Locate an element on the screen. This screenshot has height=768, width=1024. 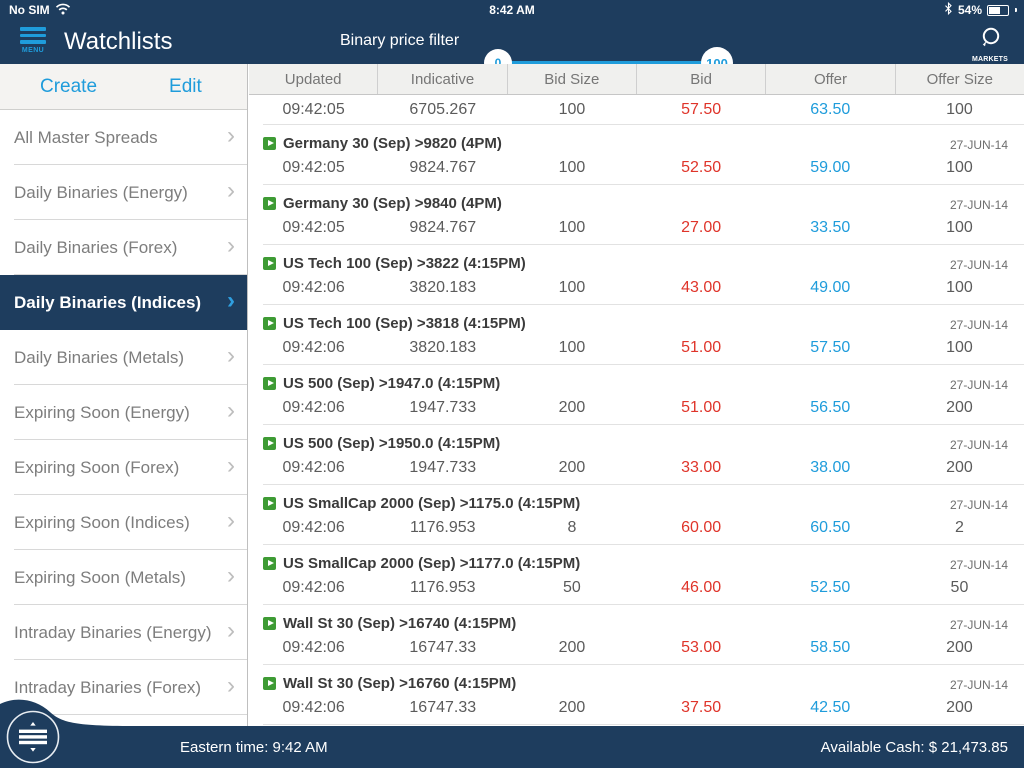
bid-cell: 46.00 is located at coordinates (701, 587).